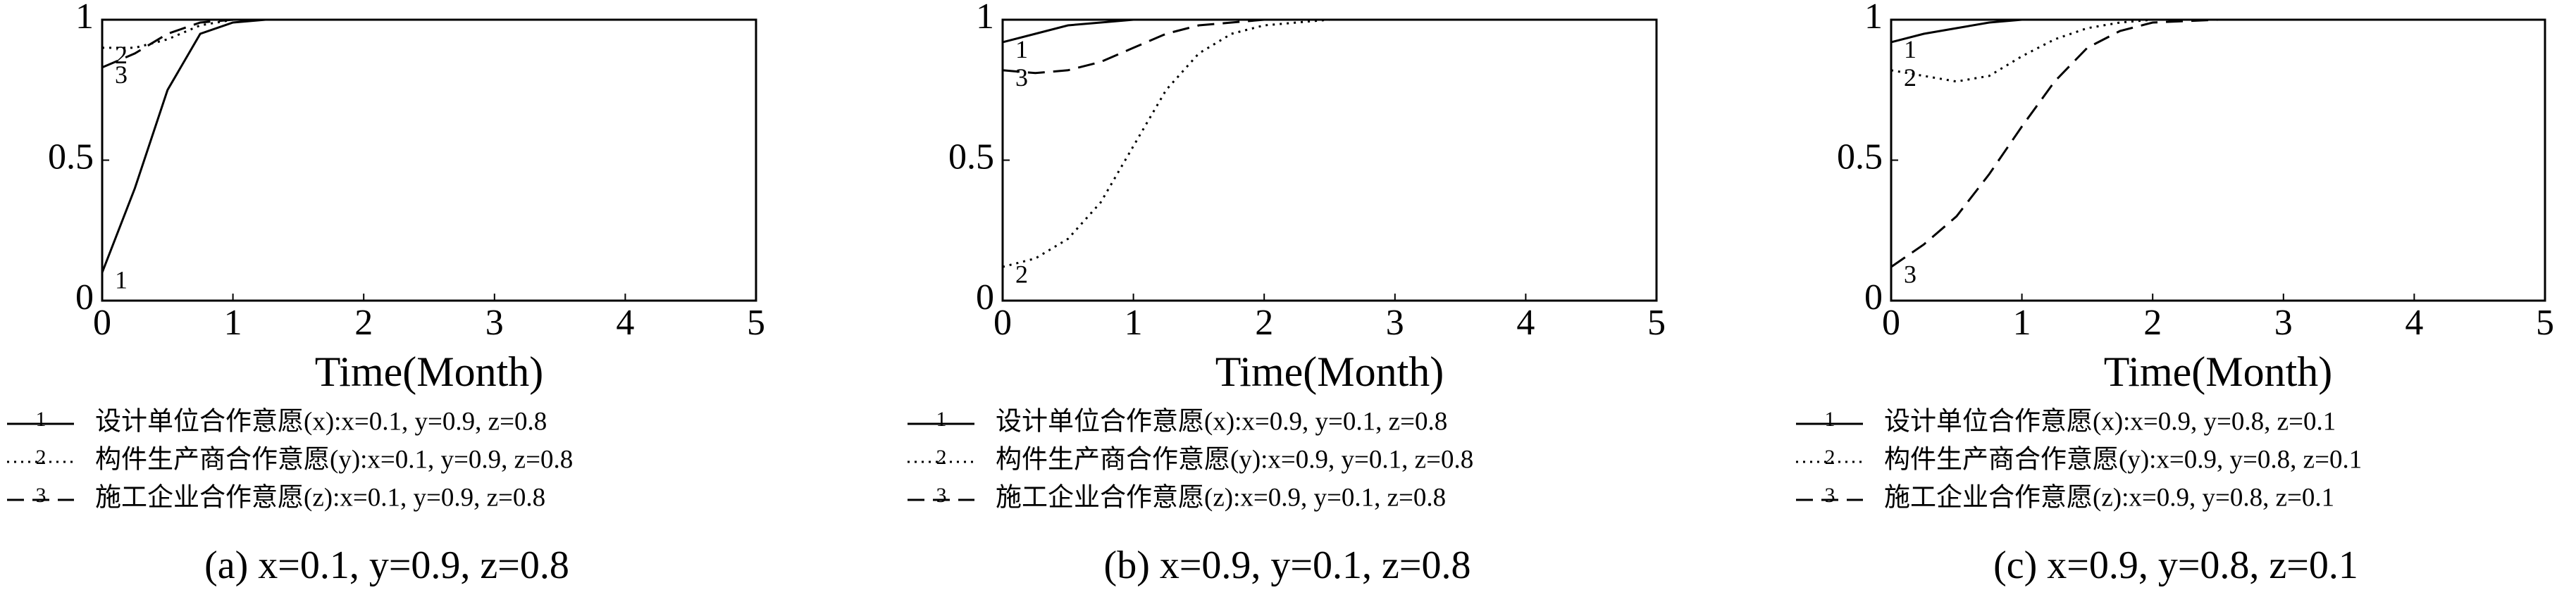 This screenshot has height=590, width=2576. Describe the element at coordinates (2175, 565) in the screenshot. I see `caption: (c) x=0.9, y=0.8, z=0.1` at that location.